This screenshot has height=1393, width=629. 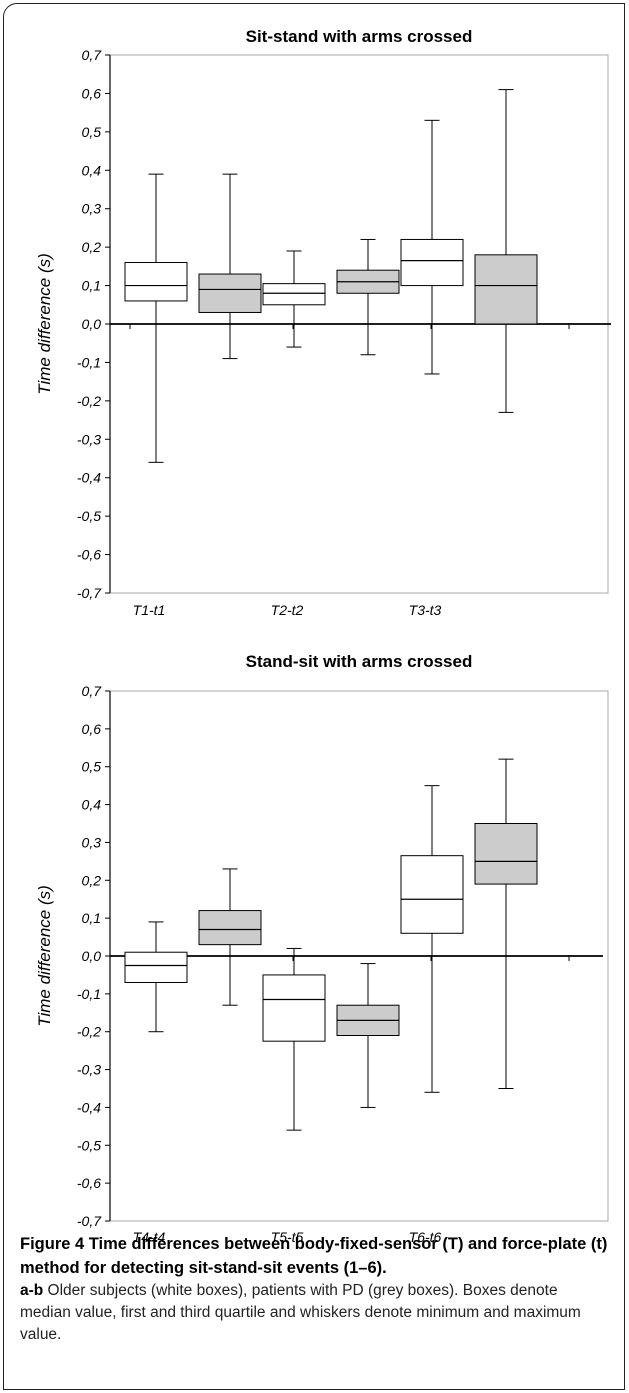 What do you see at coordinates (359, 661) in the screenshot?
I see `chart-title: Stand-sit with arms crossed` at bounding box center [359, 661].